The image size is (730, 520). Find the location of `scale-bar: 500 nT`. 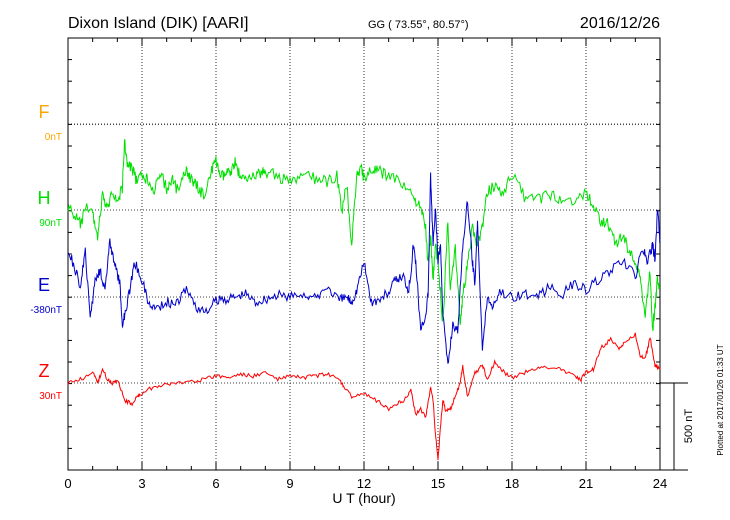

scale-bar: 500 nT is located at coordinates (677, 426).